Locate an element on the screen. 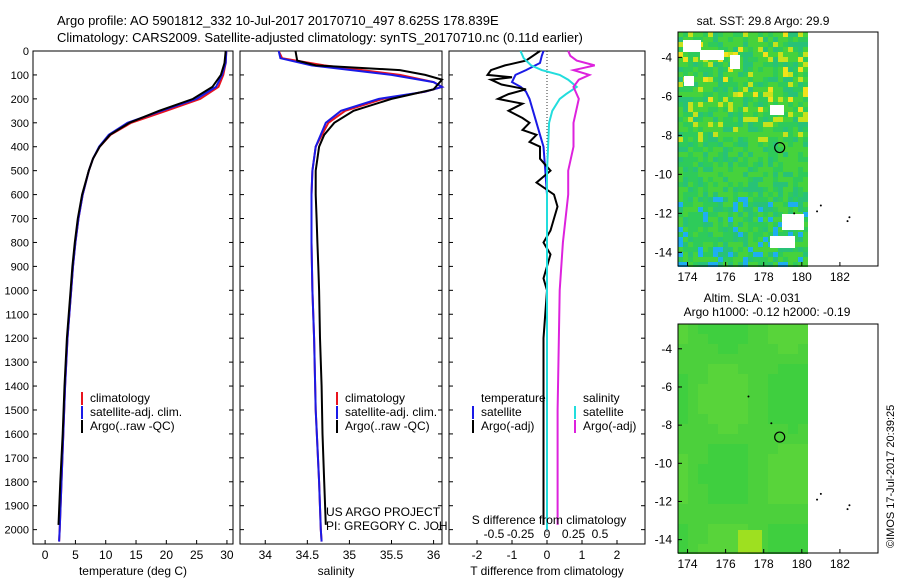  lat-tick-label: -8 is located at coordinates (666, 425).